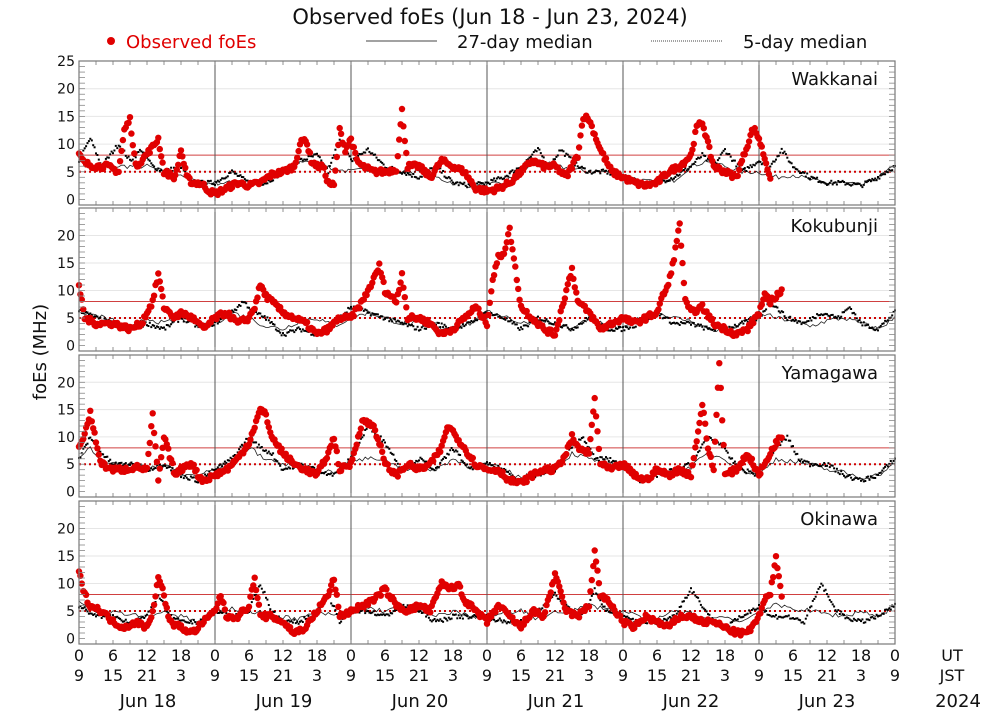  I want to click on legend-observed-marker, so click(111, 41).